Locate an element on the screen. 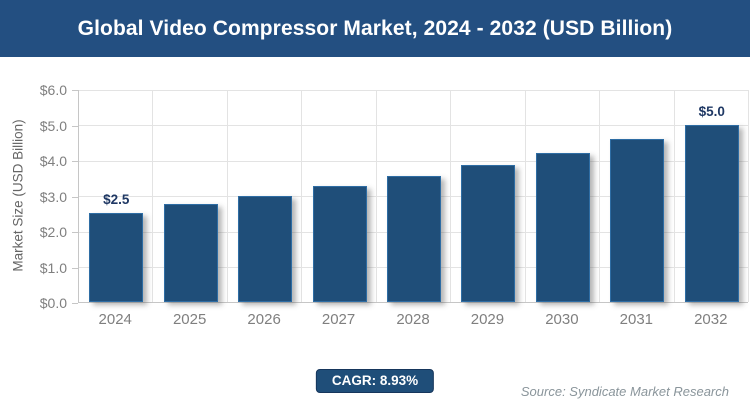 This screenshot has height=417, width=750. x-tick-label-2024: 2024 is located at coordinates (115, 319).